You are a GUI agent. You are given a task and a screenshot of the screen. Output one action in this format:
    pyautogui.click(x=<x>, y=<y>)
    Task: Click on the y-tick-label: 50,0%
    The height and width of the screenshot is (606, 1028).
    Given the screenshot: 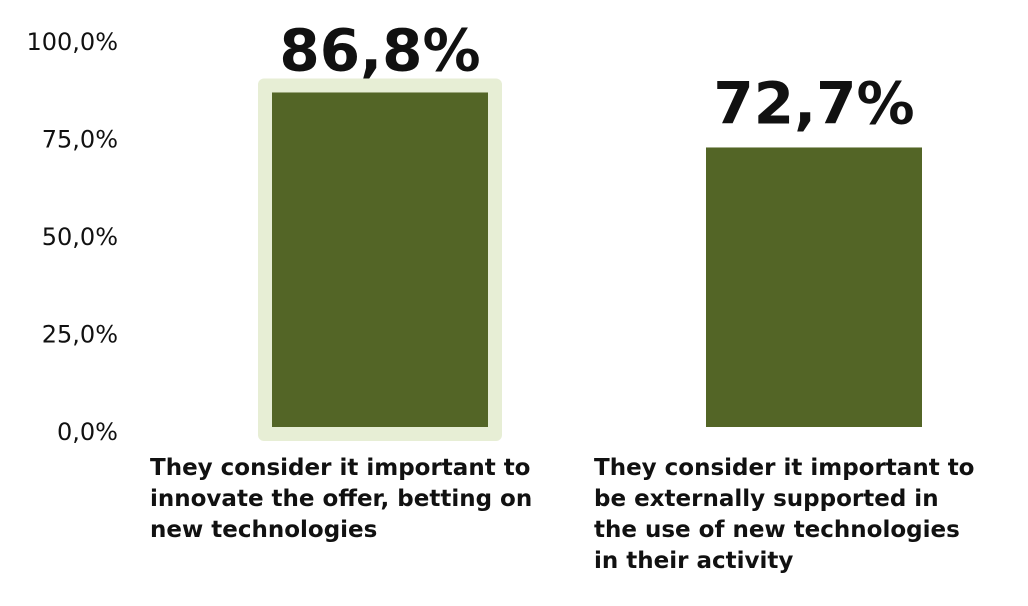 What is the action you would take?
    pyautogui.click(x=80, y=237)
    